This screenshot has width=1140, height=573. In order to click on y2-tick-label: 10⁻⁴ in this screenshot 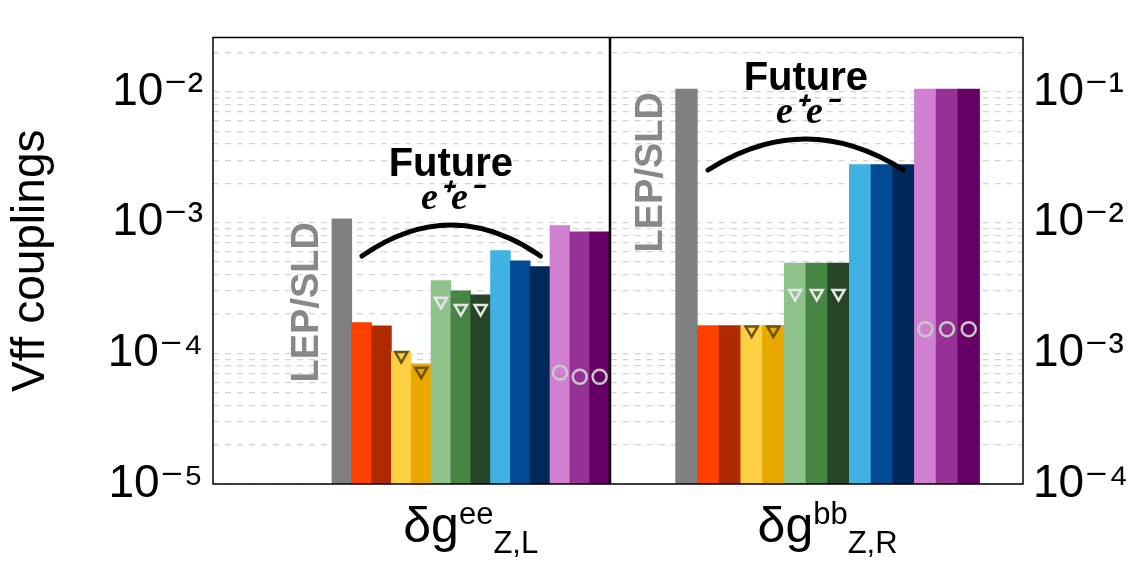, I will do `click(1081, 480)`.